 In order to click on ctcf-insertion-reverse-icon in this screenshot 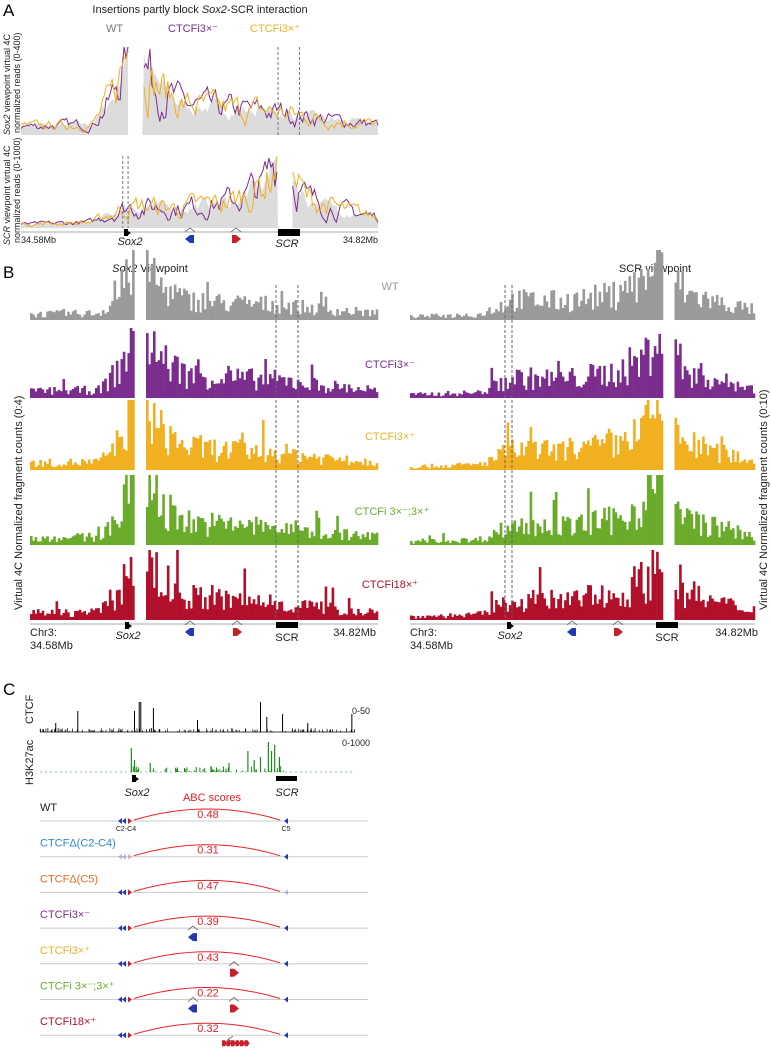, I will do `click(192, 937)`.